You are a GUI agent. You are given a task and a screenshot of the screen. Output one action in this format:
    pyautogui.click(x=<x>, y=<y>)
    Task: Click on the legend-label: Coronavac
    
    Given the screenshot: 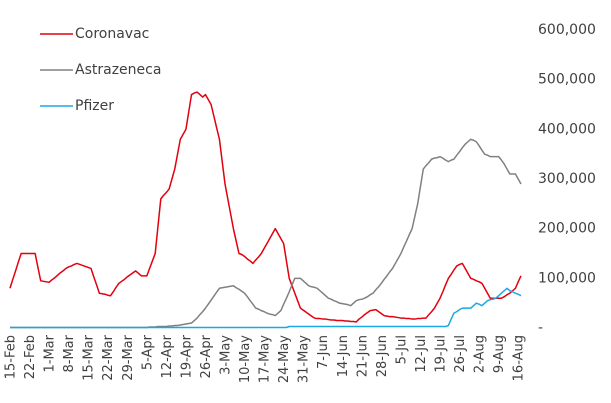 What is the action you would take?
    pyautogui.click(x=112, y=34)
    